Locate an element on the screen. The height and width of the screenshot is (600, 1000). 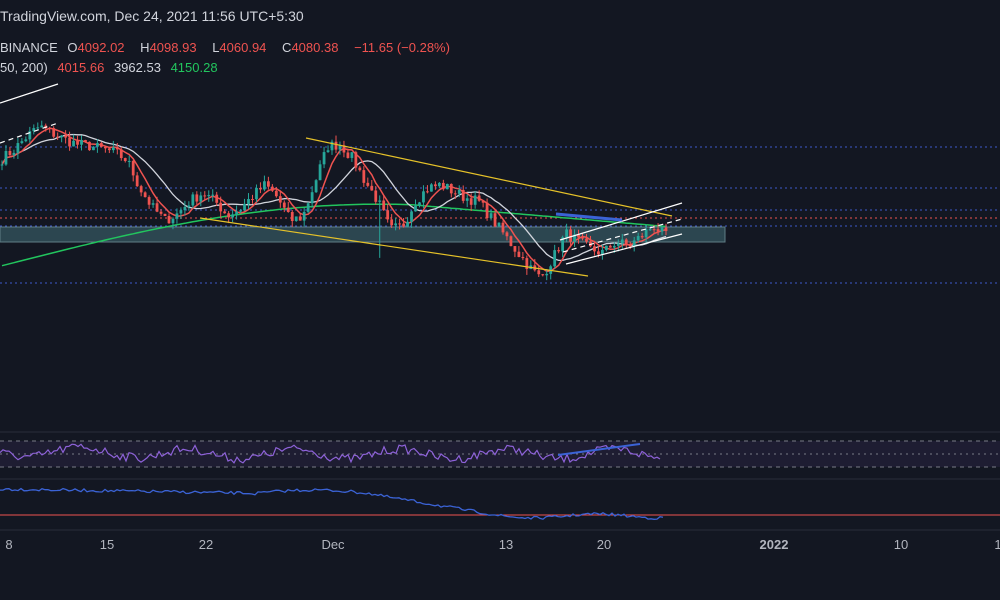
low-value: 4060.94 is located at coordinates (243, 47).